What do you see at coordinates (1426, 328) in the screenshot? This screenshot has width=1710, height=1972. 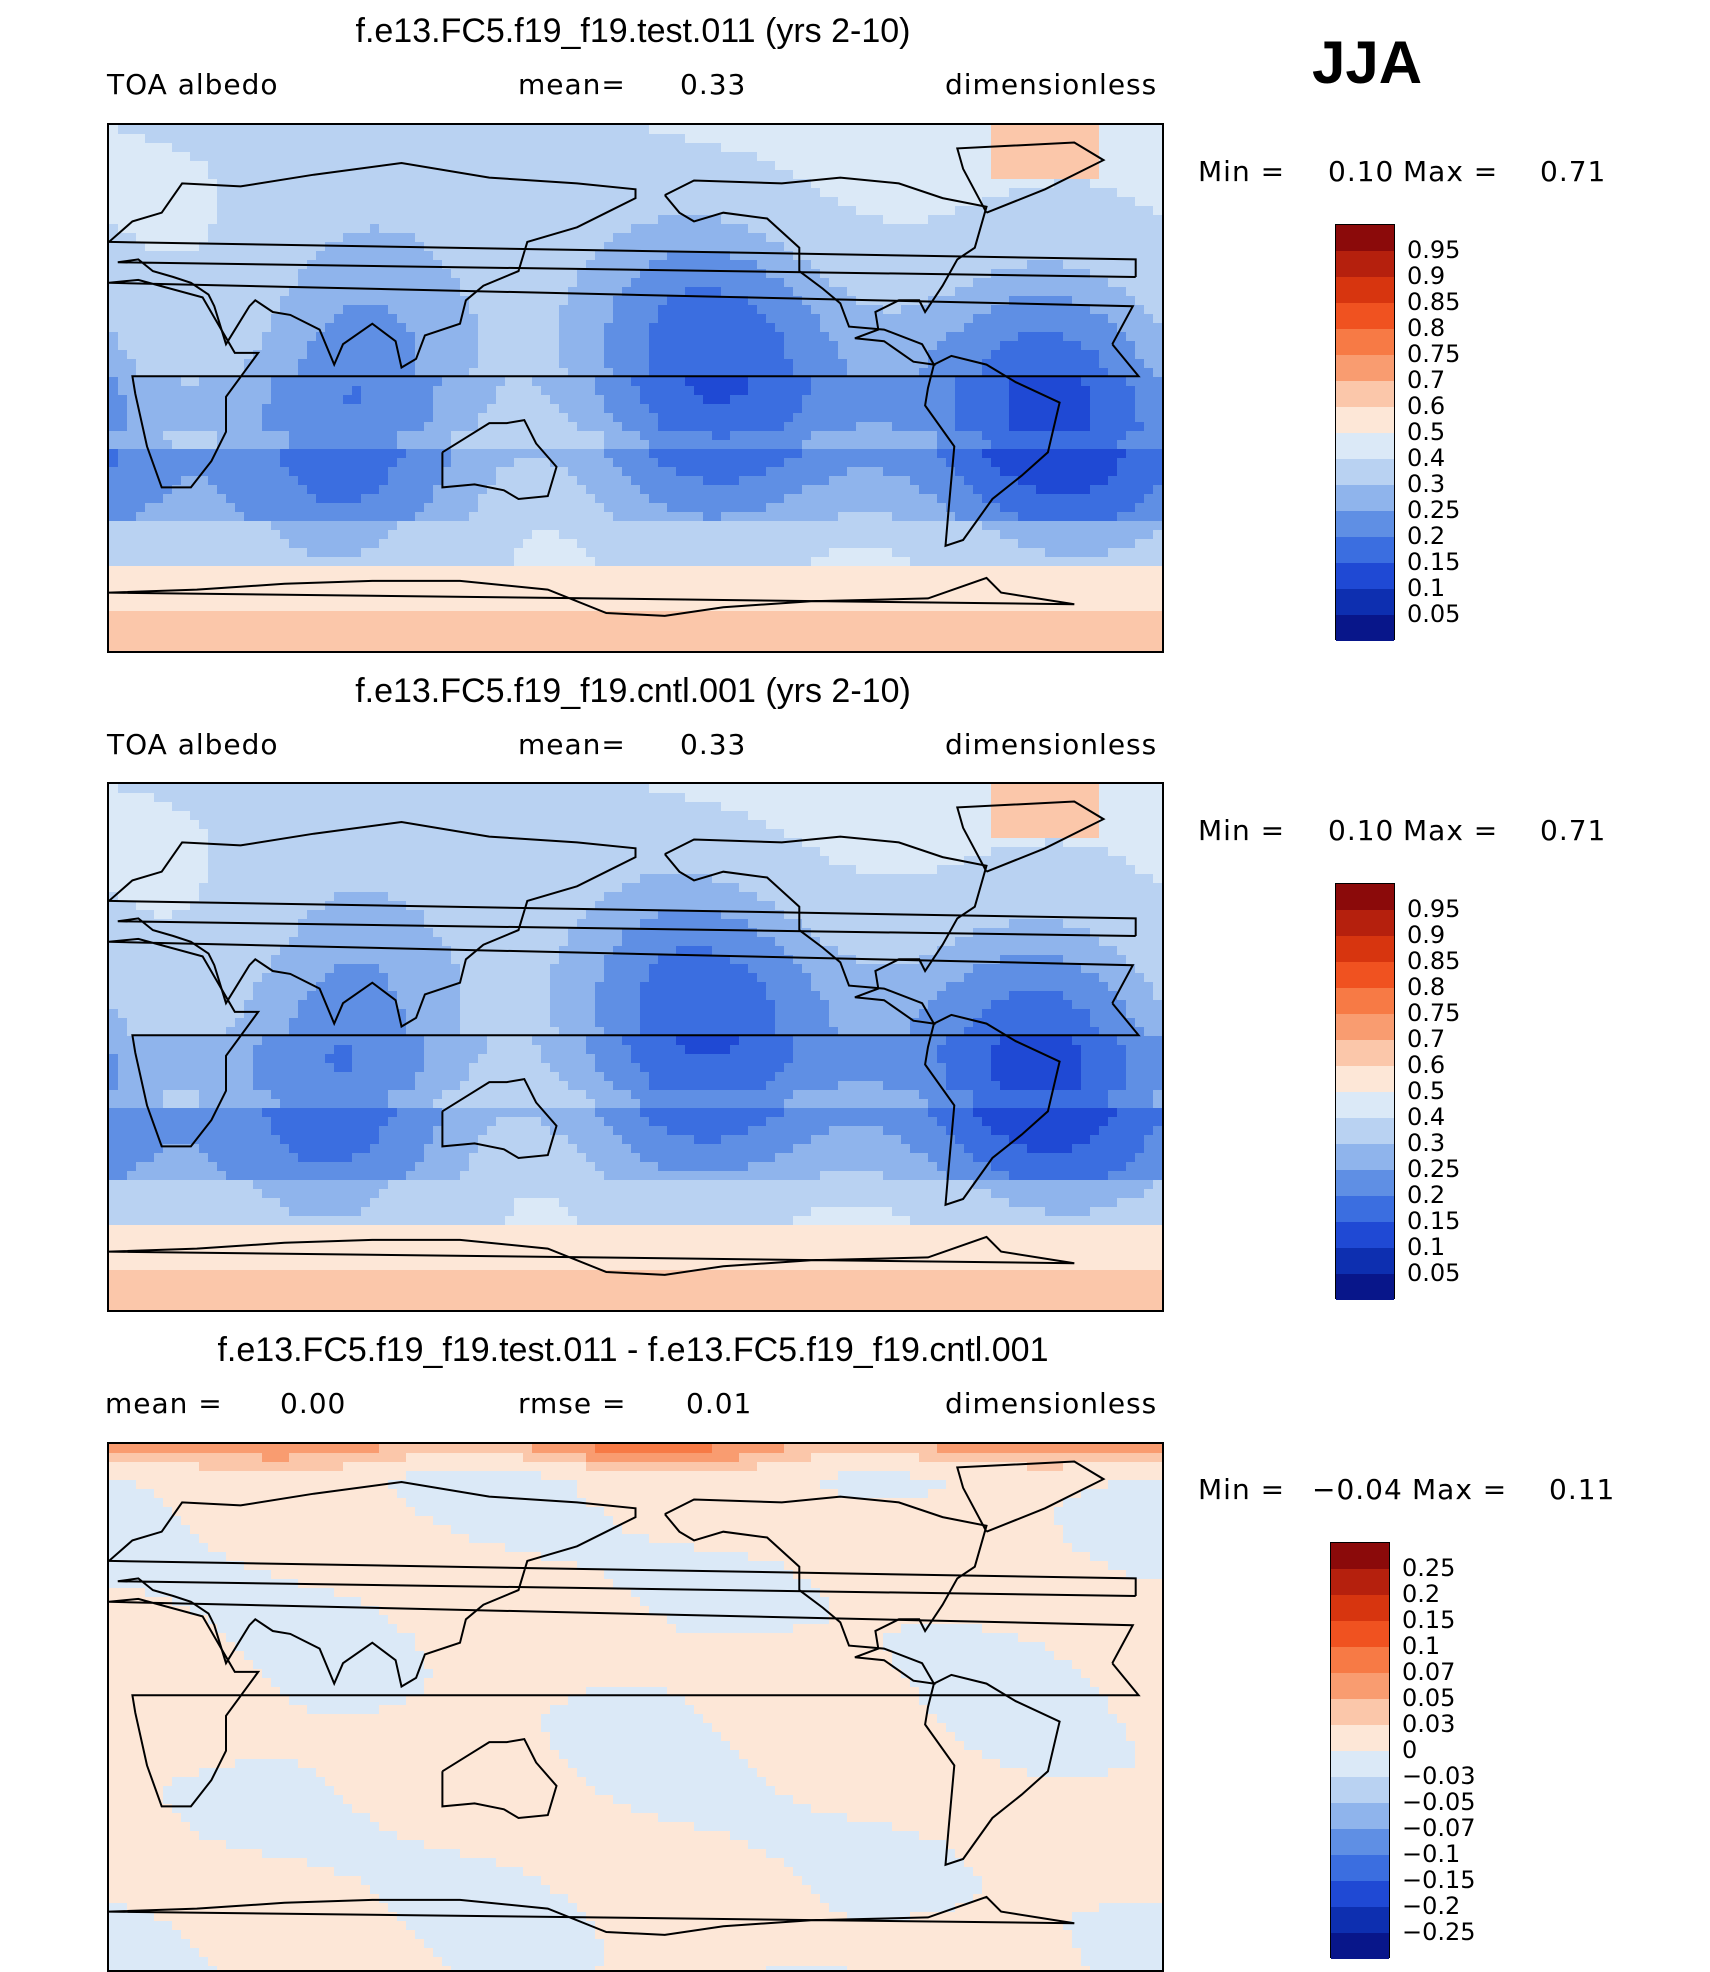 I see `colorbar-tick-label: 0.8` at bounding box center [1426, 328].